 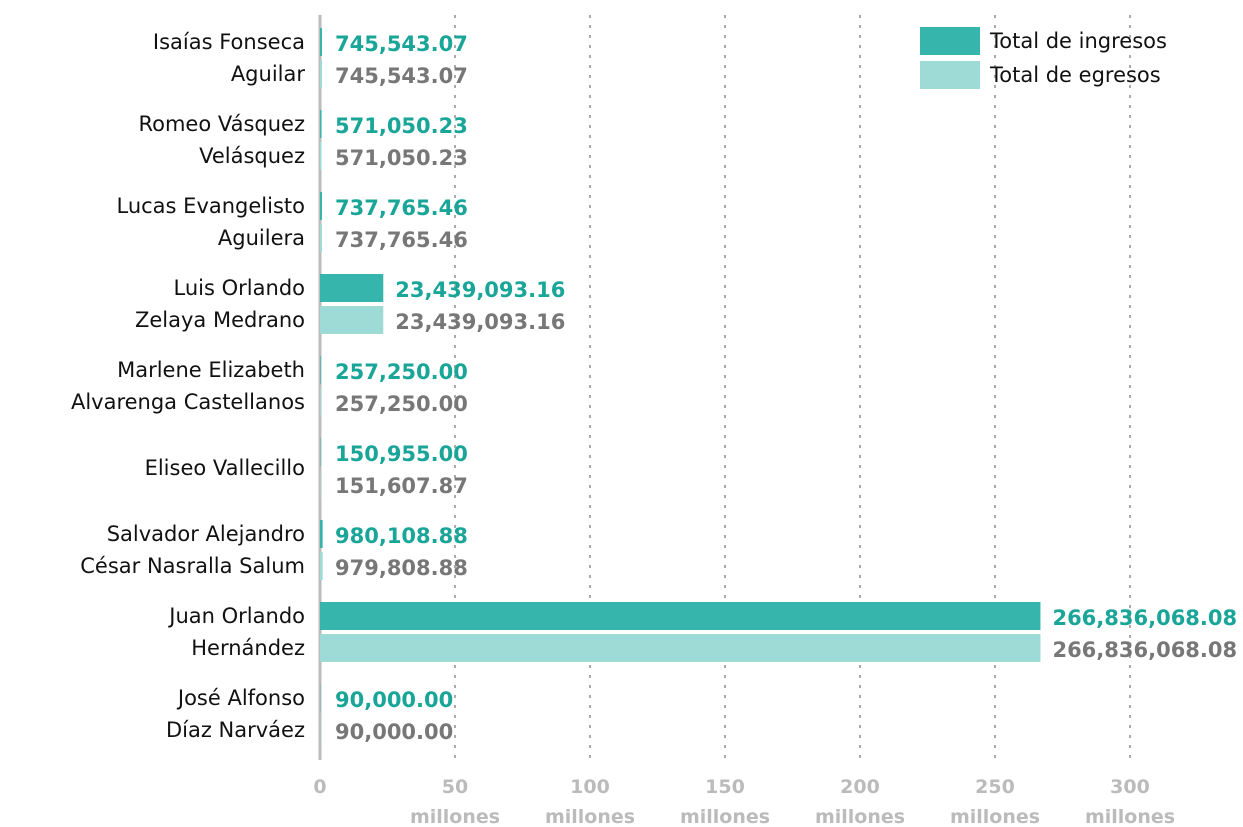 I want to click on x-tick-label: 150 millones, so click(x=725, y=801).